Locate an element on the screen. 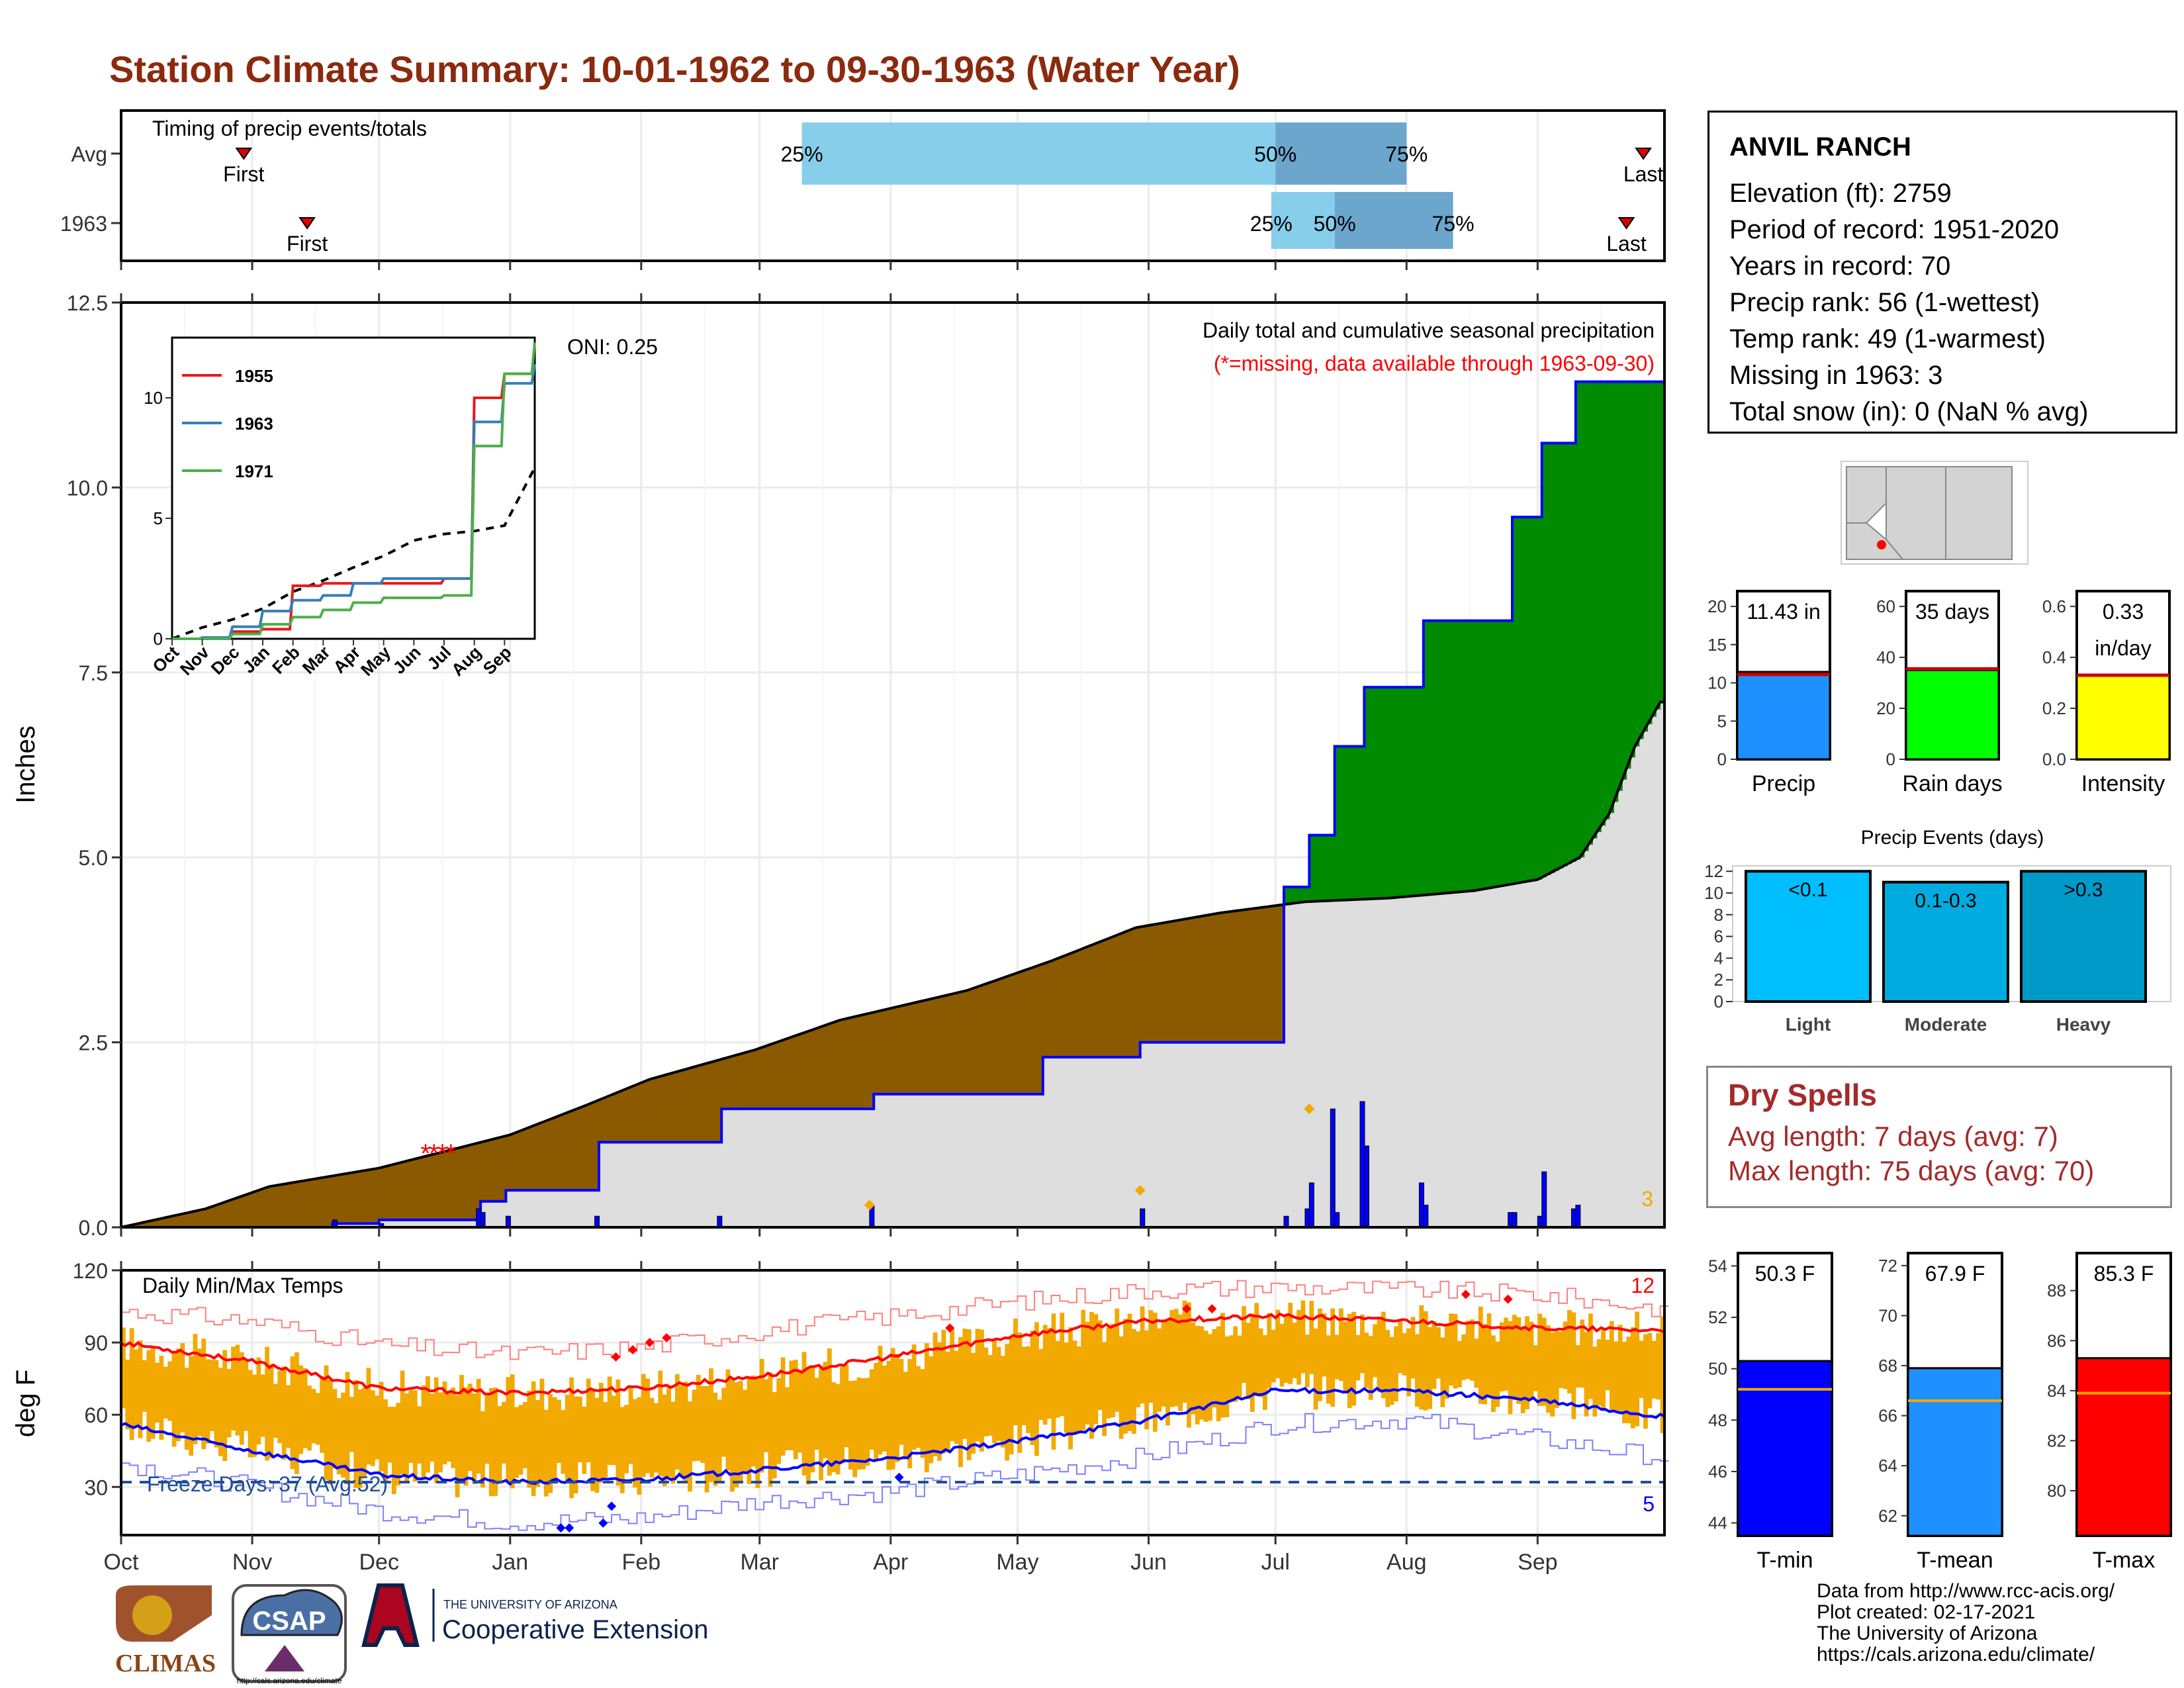  summary-y-tick-label: 0.4 is located at coordinates (2054, 657).